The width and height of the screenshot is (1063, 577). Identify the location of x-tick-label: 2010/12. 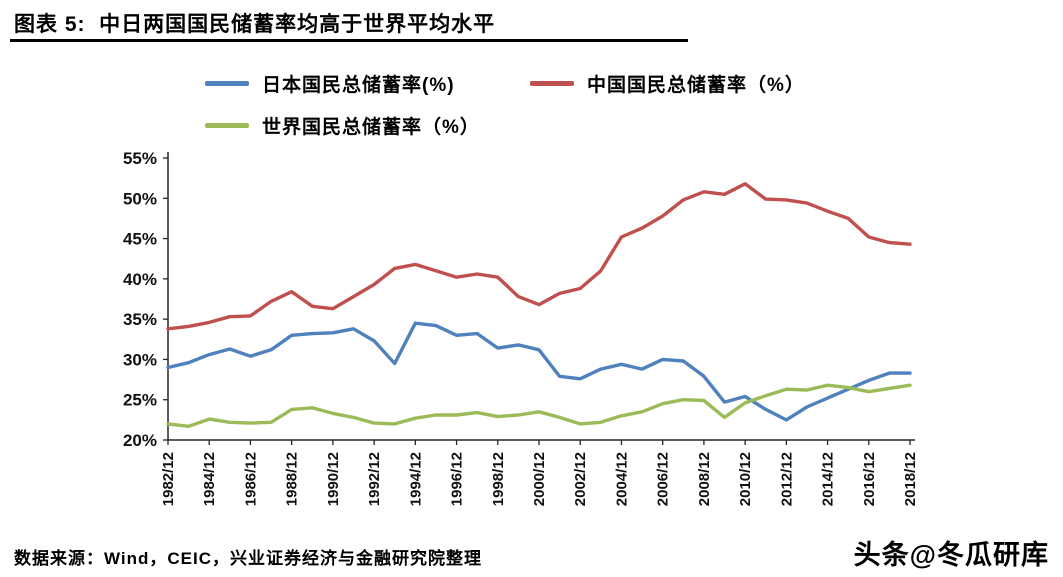
(745, 479).